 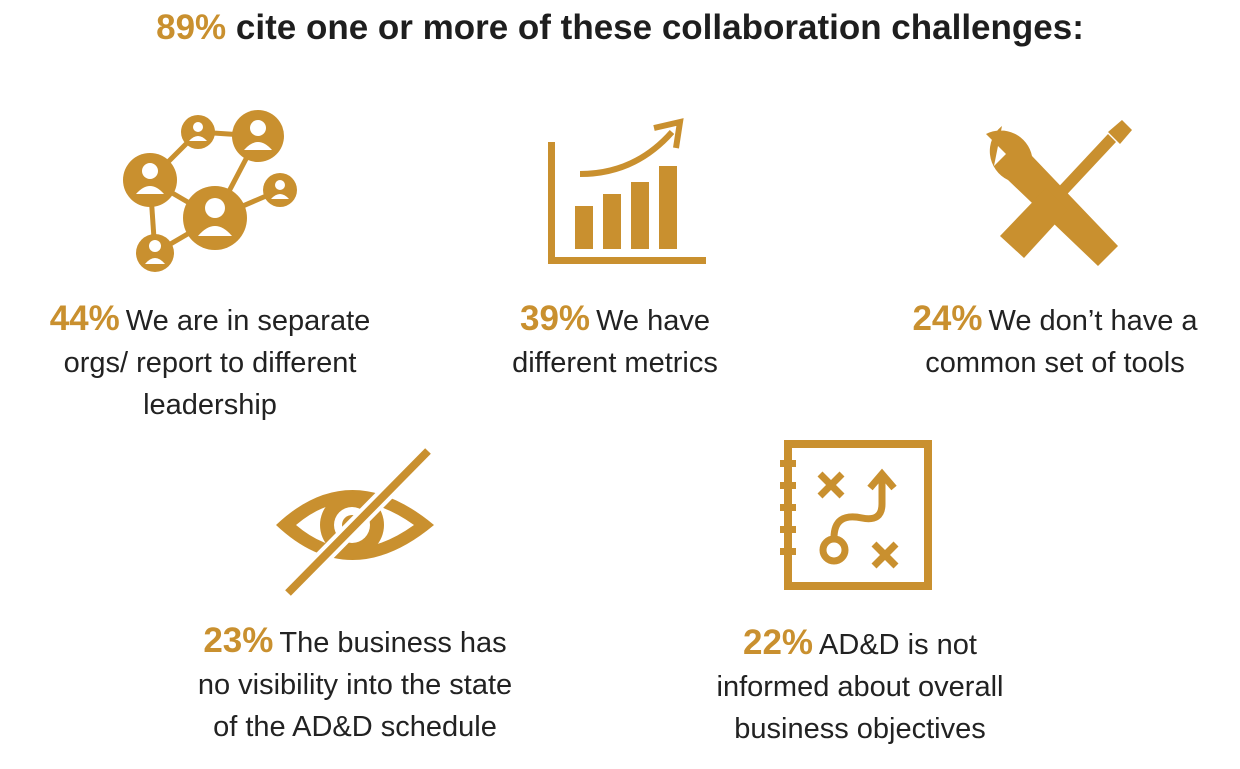 I want to click on item-text-2: different metrics, so click(x=615, y=363).